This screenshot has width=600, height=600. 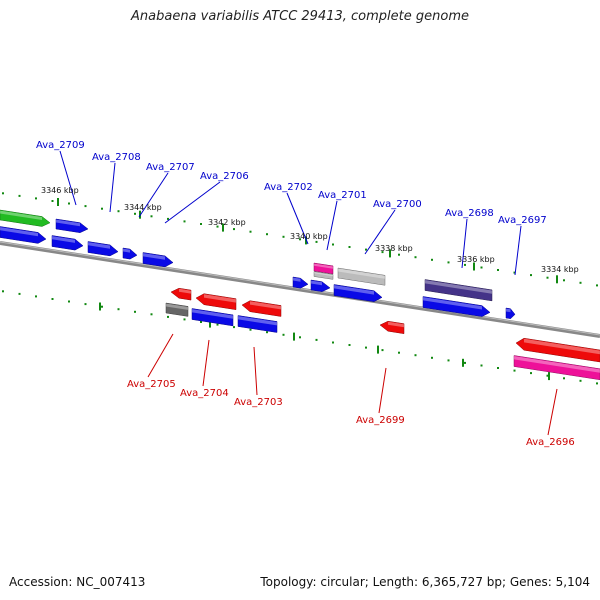 I want to click on kbp-label-3336: 3336 kbp, so click(x=476, y=259).